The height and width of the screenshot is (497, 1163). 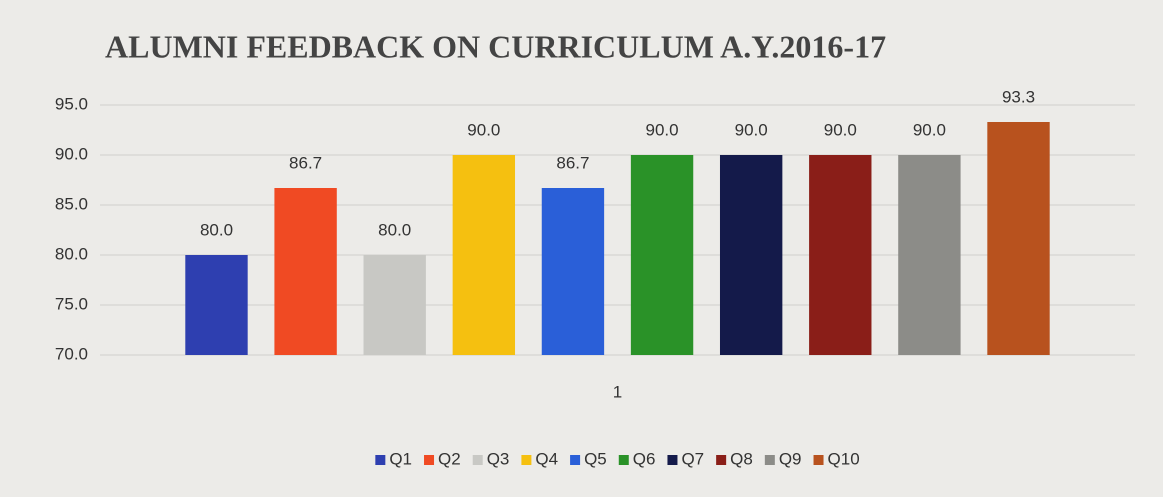 I want to click on legend-label: Q4, so click(x=546, y=458).